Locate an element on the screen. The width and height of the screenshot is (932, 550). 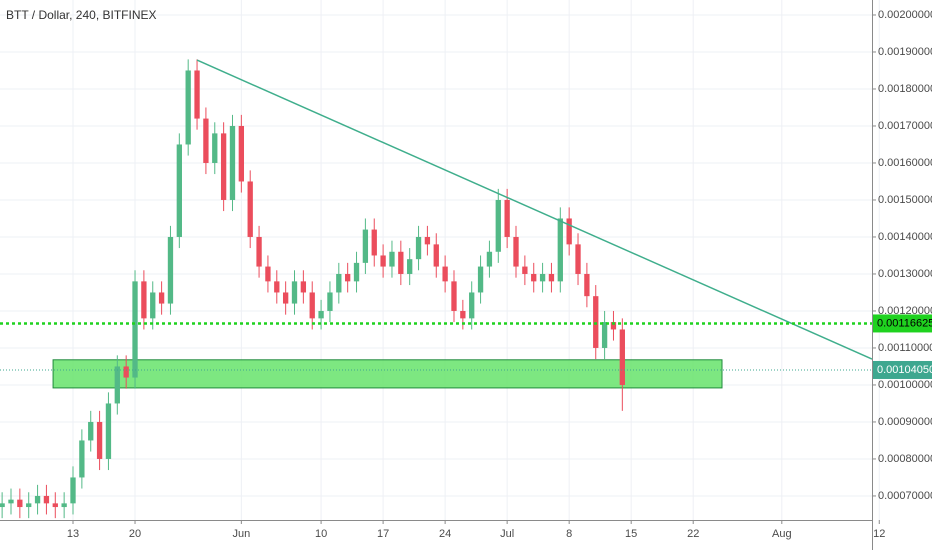
last-price-box is located at coordinates (902, 369).